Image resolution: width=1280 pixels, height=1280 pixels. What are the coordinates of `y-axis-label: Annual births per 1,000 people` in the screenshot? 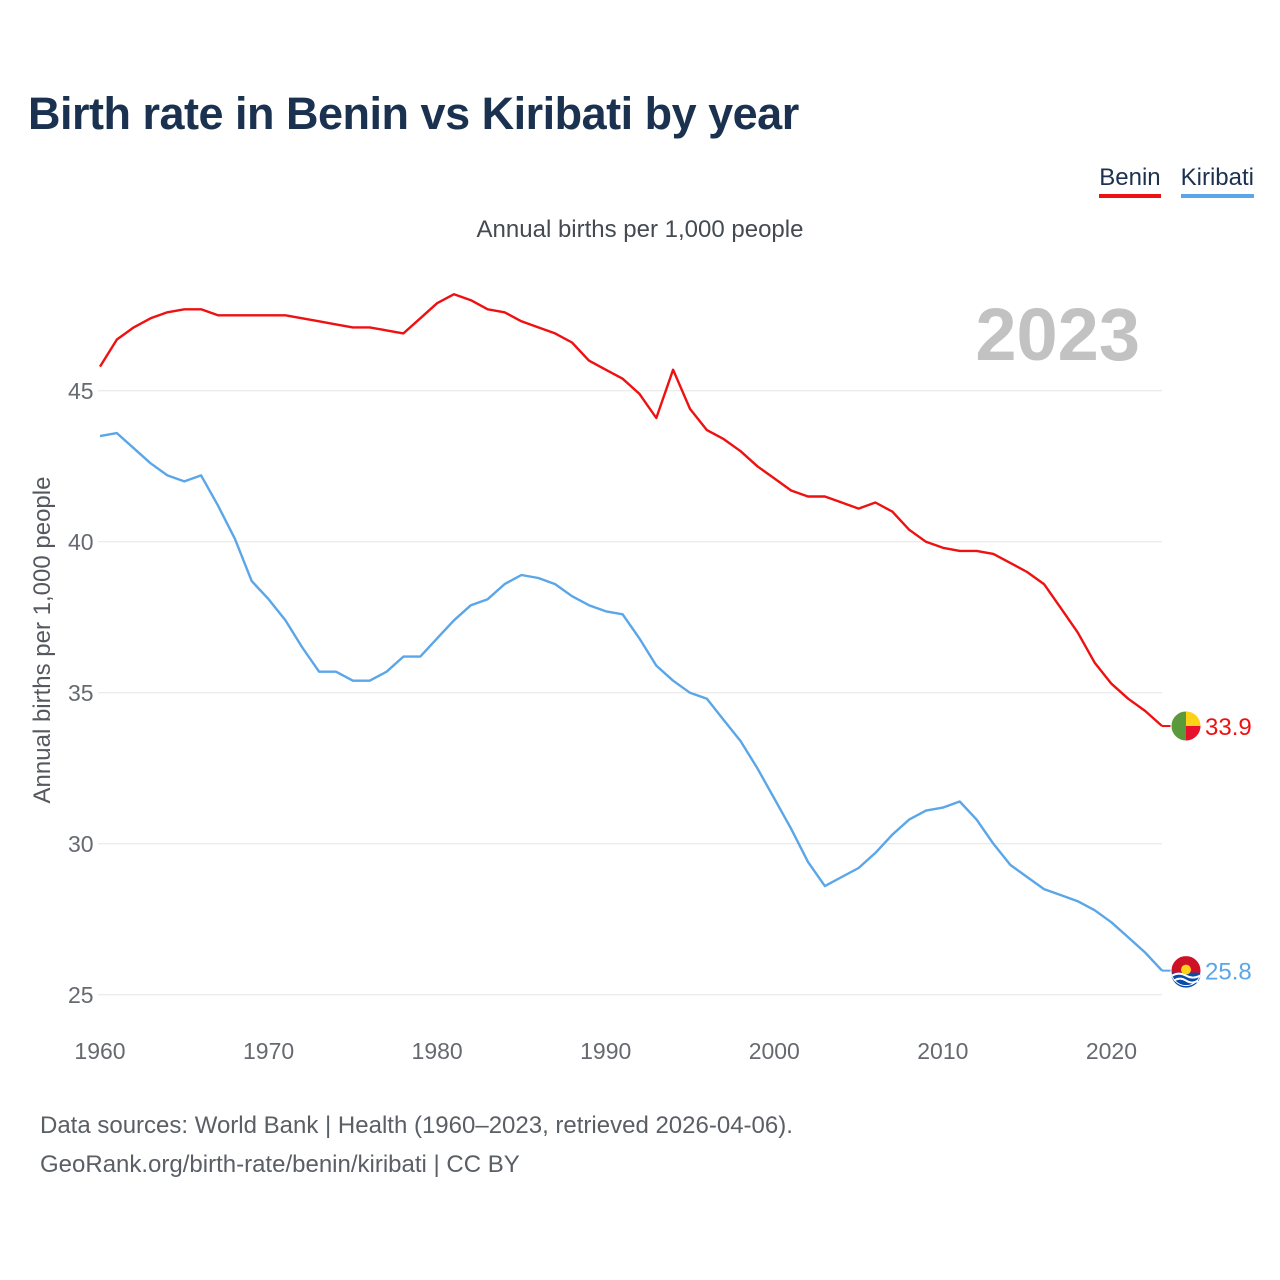 It's located at (42, 640).